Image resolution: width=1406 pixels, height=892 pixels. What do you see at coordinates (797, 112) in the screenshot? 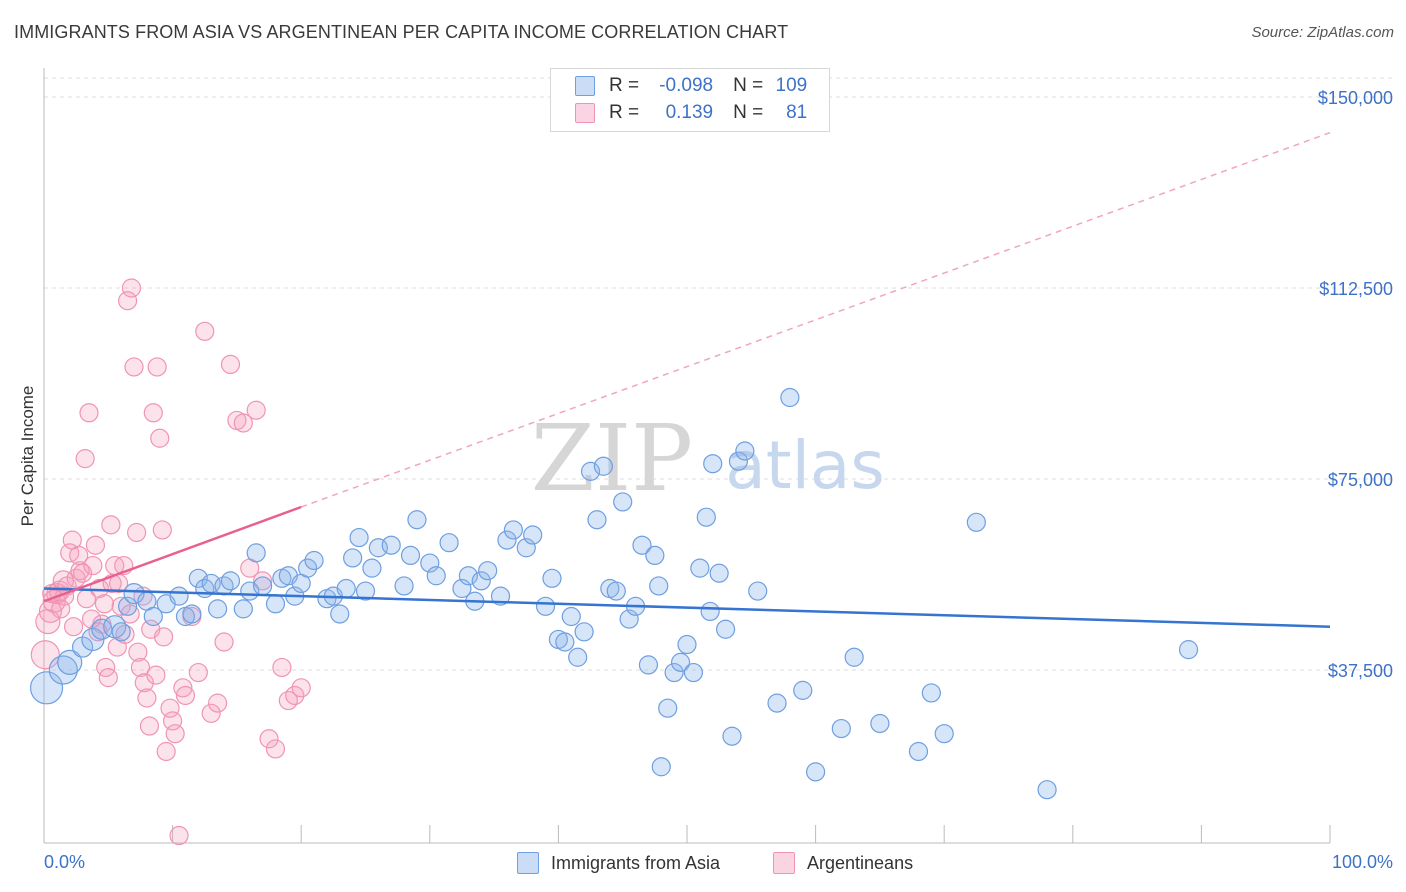
I see `legend-n-value: 81` at bounding box center [797, 112].